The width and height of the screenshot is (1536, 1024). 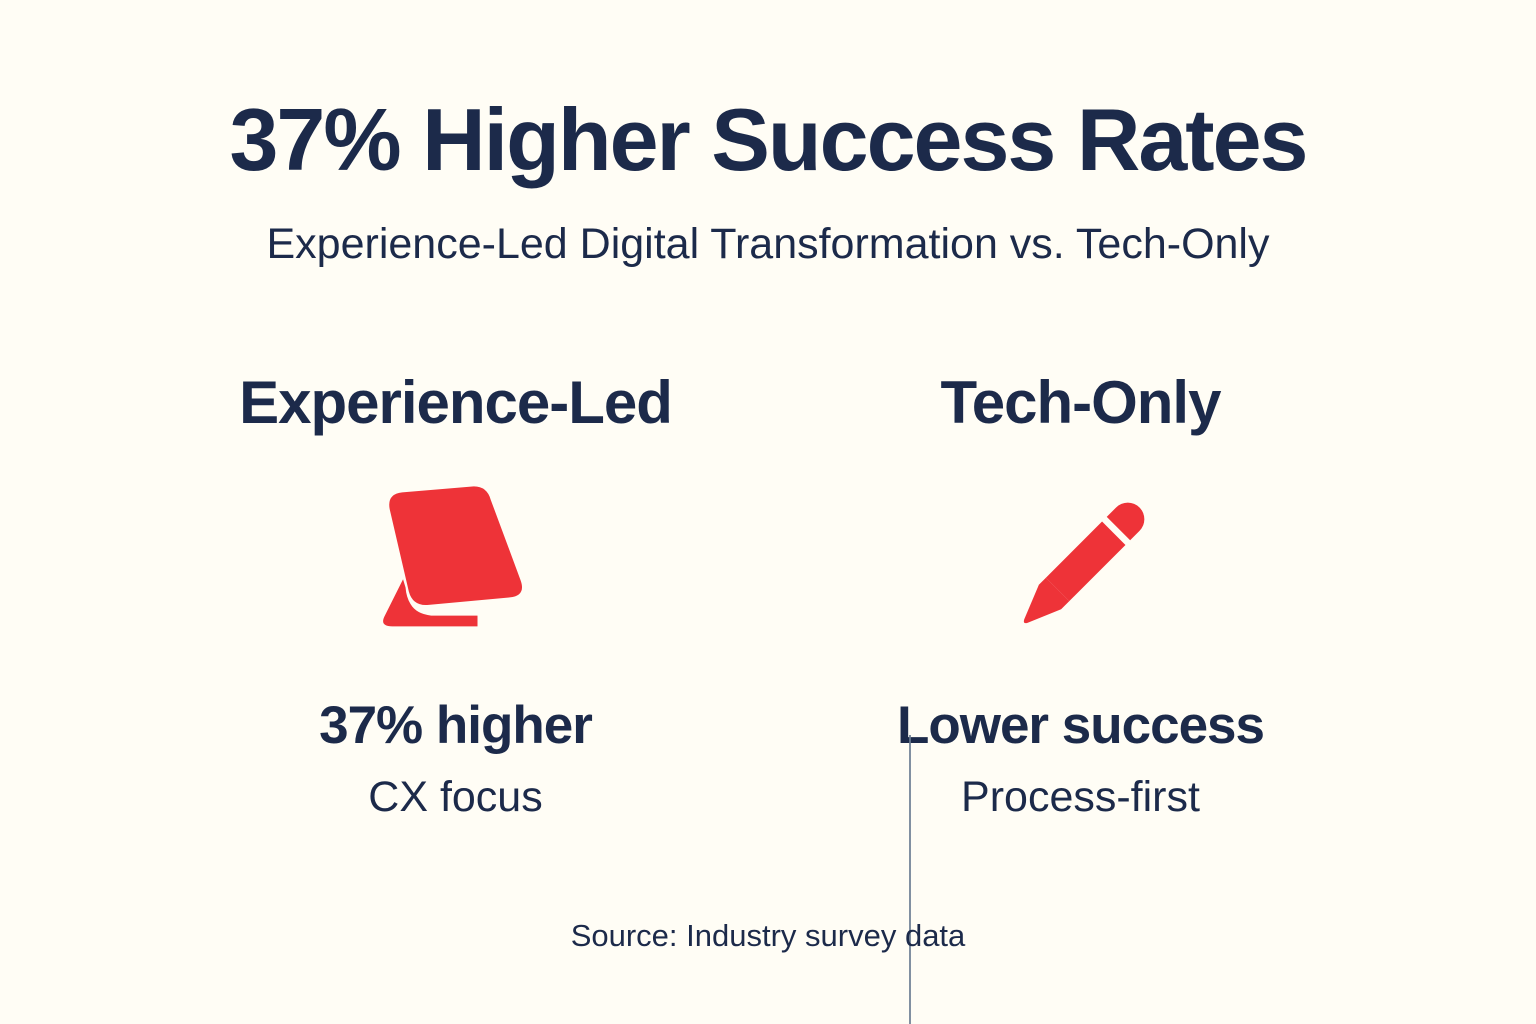 I want to click on experience-led-caption: CX focus, so click(x=455, y=797).